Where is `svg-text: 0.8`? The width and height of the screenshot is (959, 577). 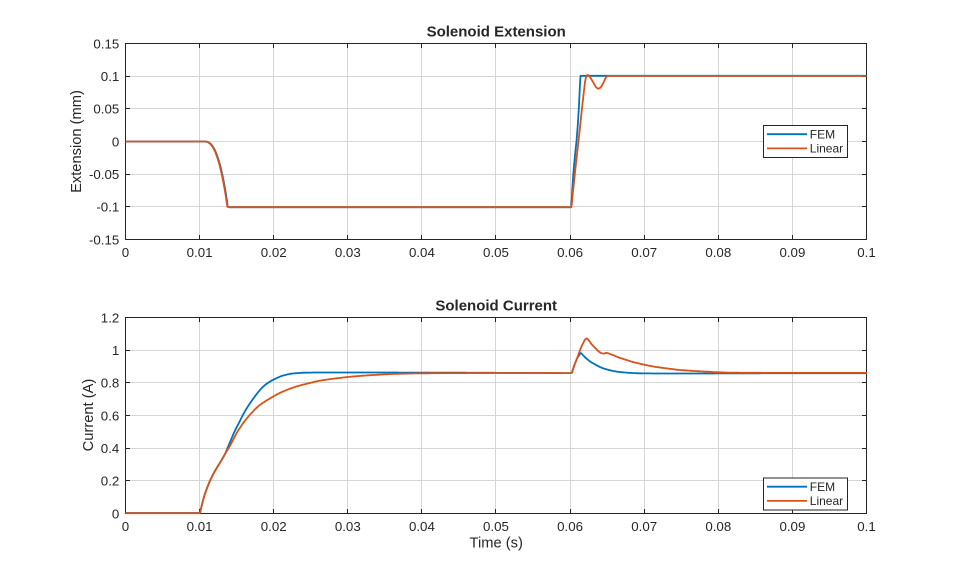 svg-text: 0.8 is located at coordinates (110, 383).